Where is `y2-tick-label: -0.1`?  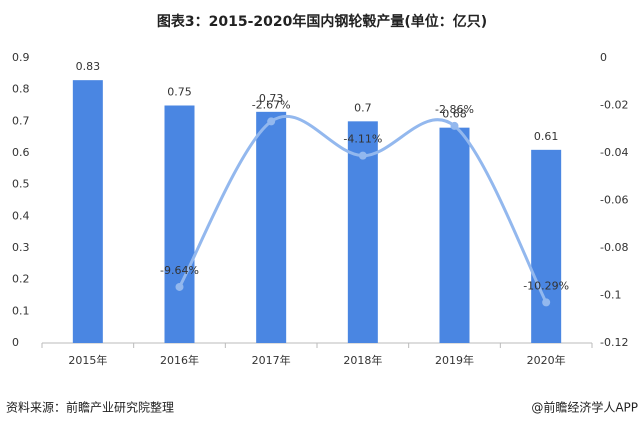
y2-tick-label: -0.1 is located at coordinates (610, 295).